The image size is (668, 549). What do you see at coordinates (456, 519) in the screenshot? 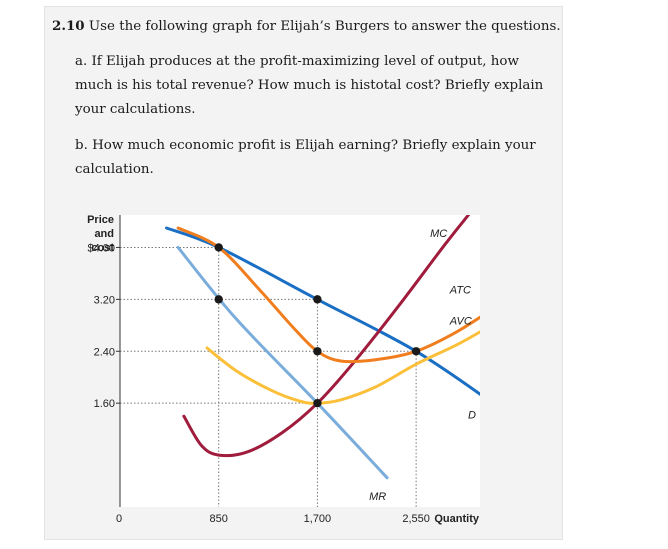
I see `x-axis-label: Quantity` at bounding box center [456, 519].